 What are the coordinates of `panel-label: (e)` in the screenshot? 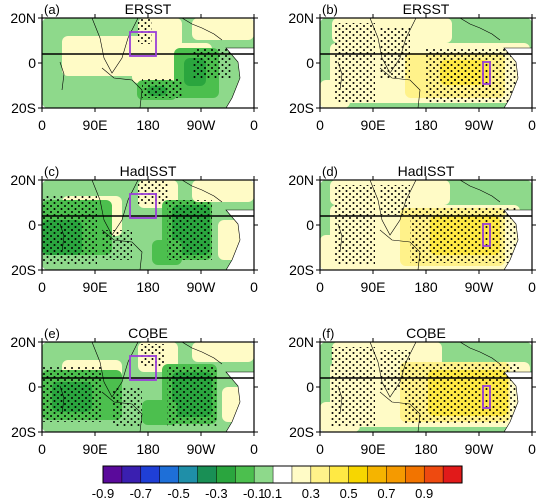 It's located at (52, 333).